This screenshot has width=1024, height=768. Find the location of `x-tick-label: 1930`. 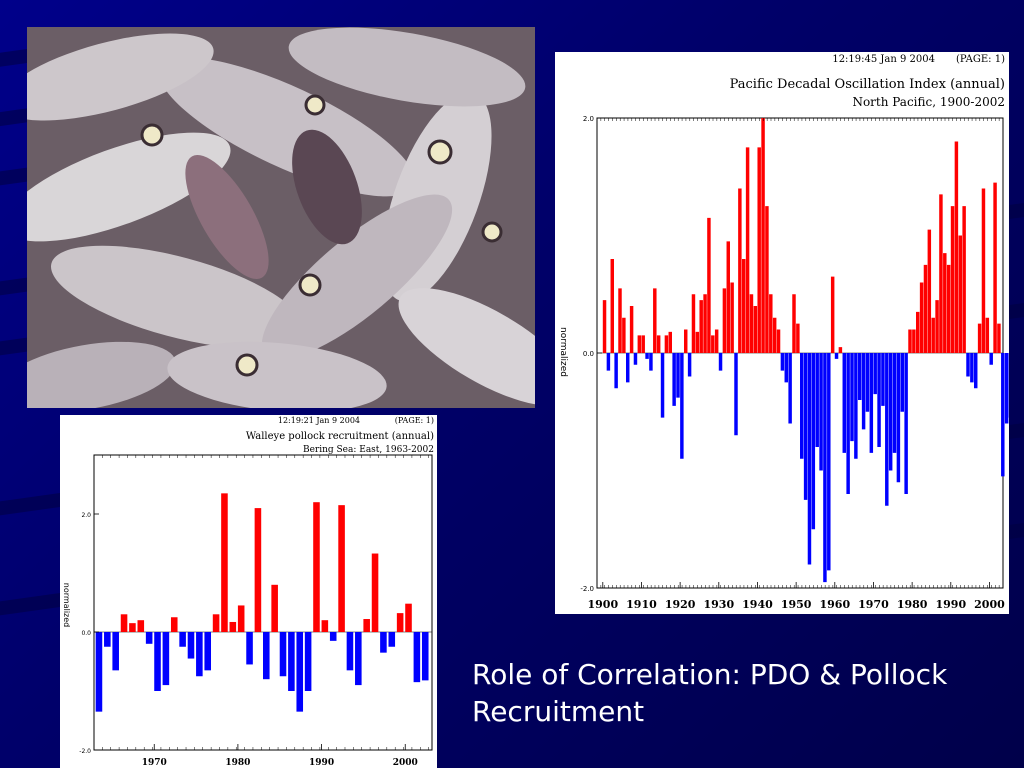

x-tick-label: 1930 is located at coordinates (718, 604).